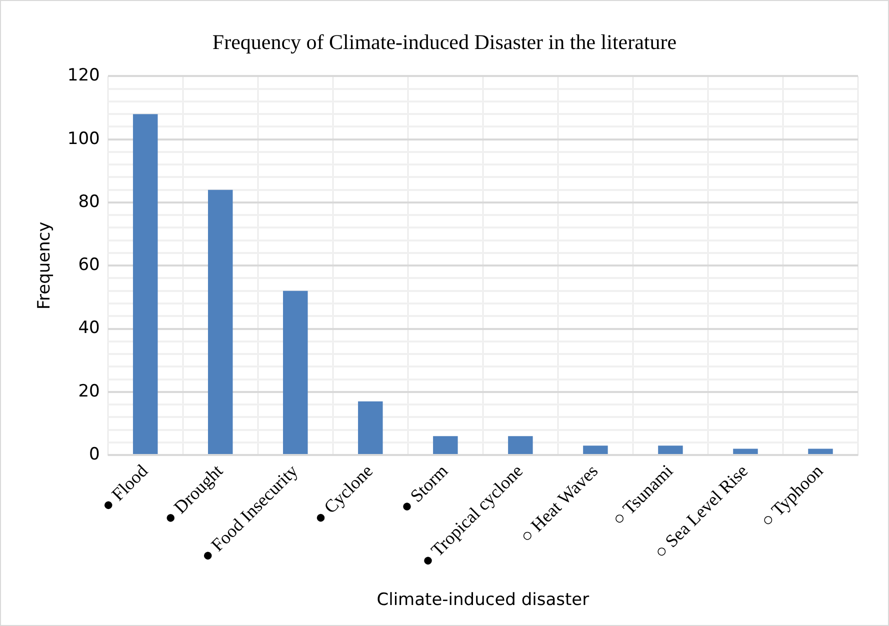 The height and width of the screenshot is (626, 889). I want to click on y-tick-label: 40, so click(89, 328).